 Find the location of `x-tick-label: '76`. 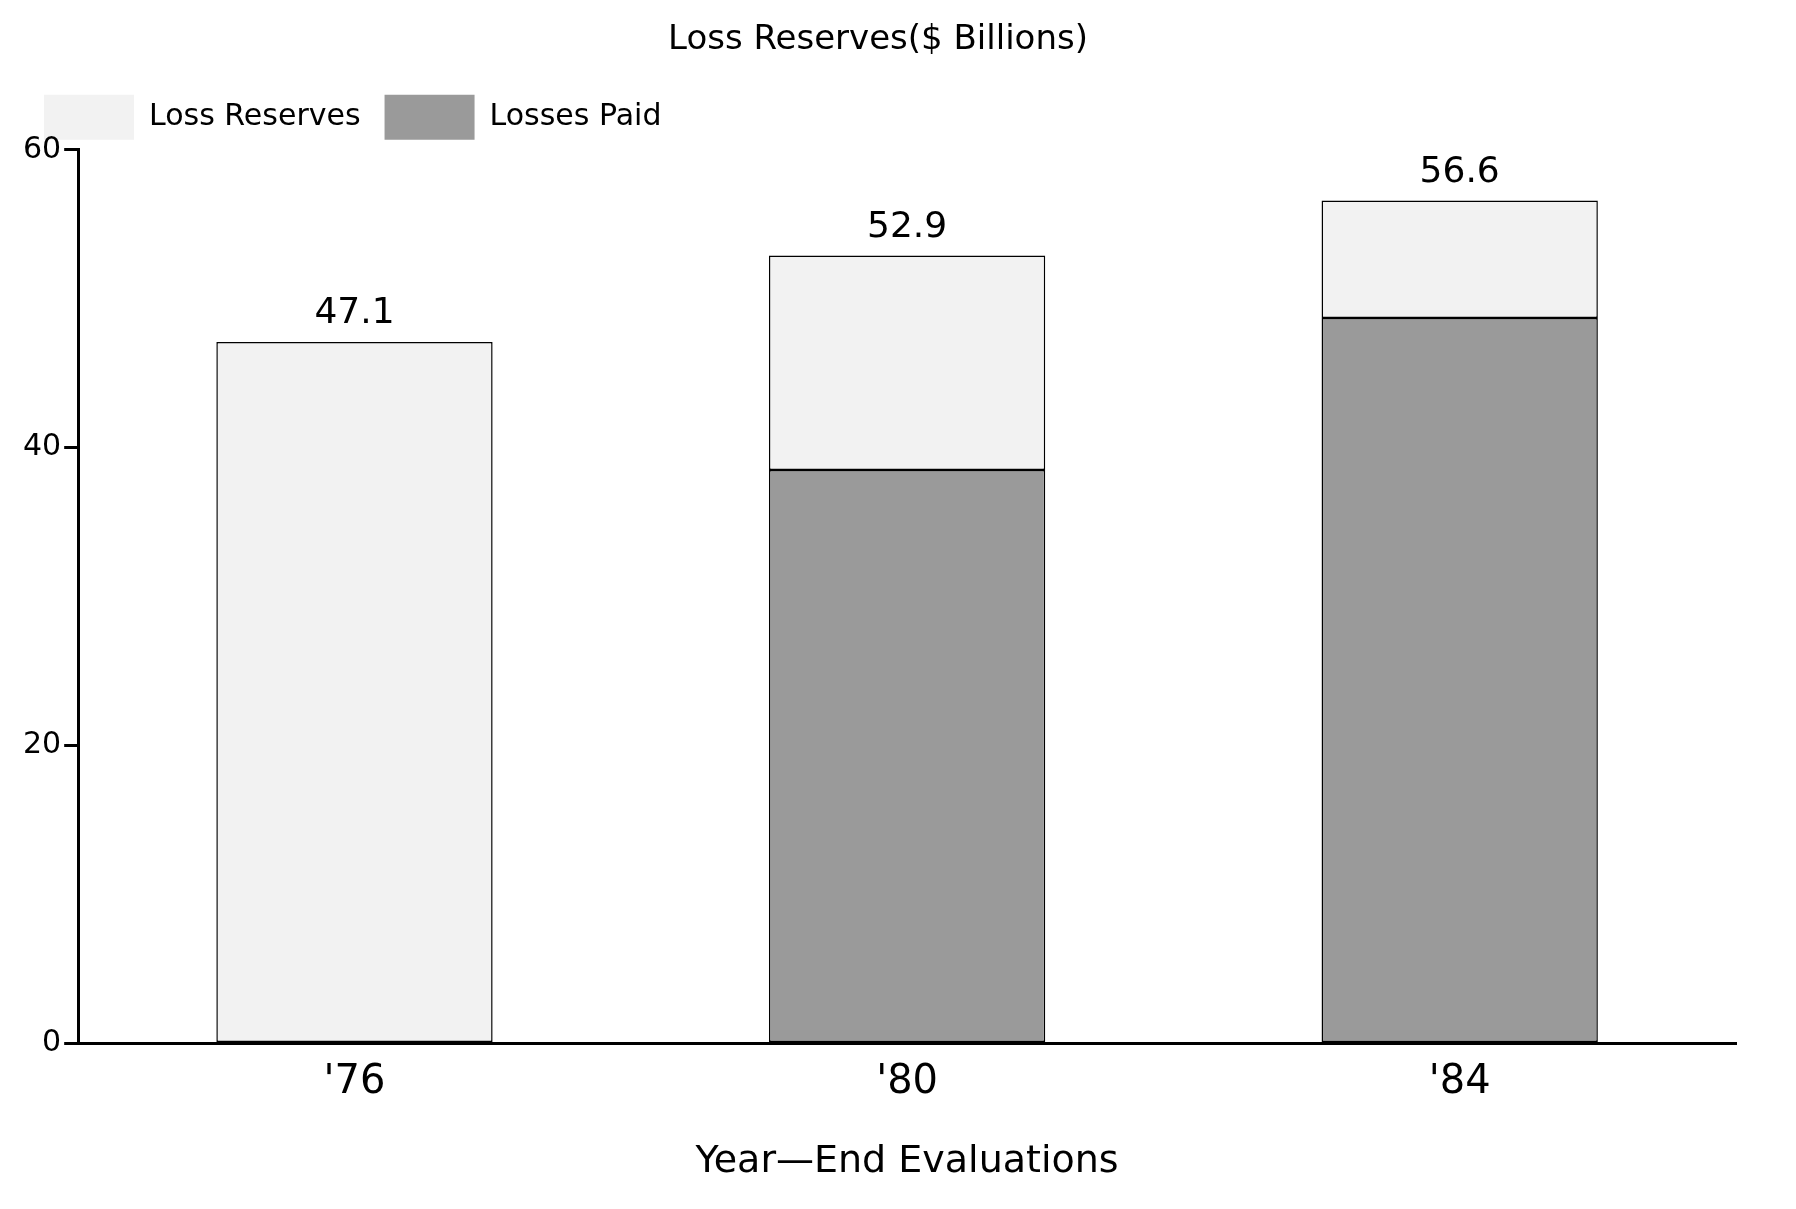

x-tick-label: '76 is located at coordinates (354, 1078).